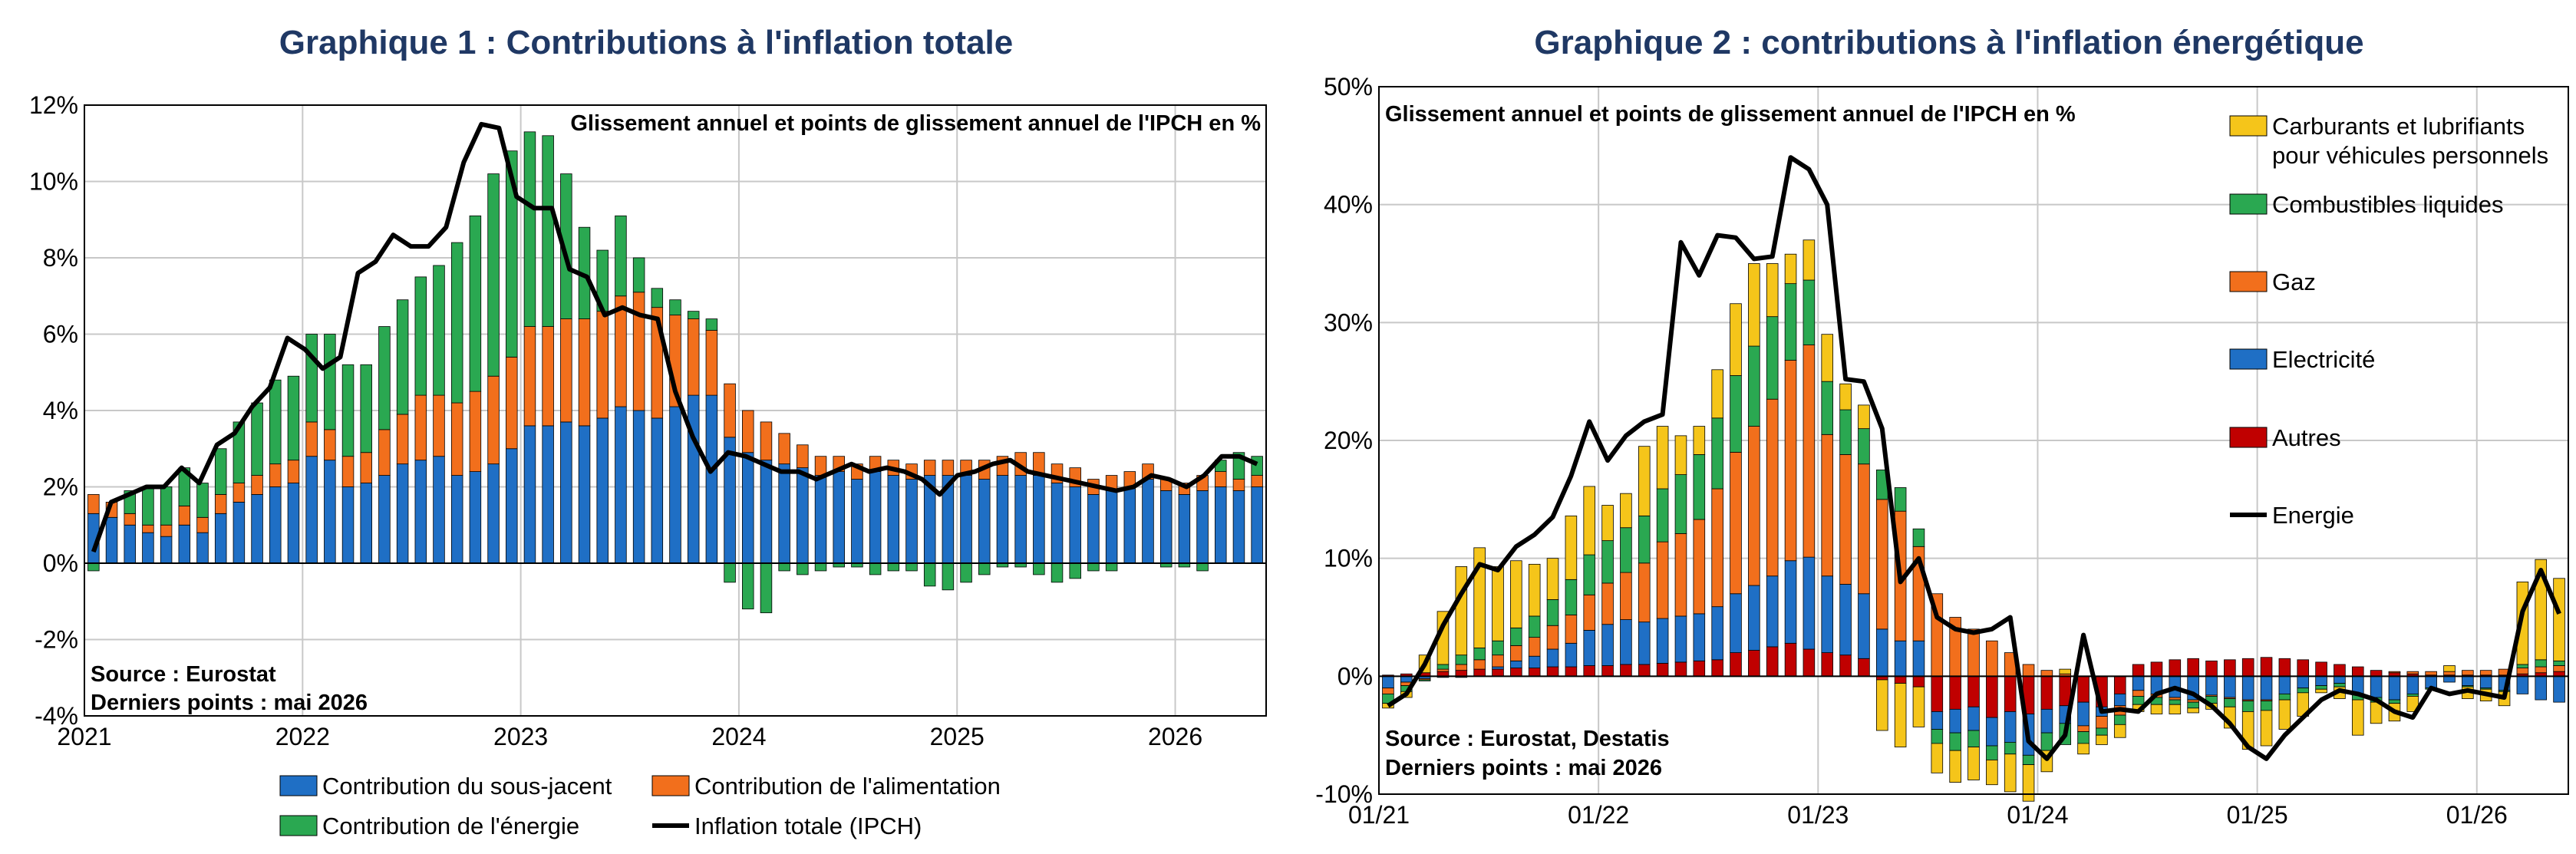 Image resolution: width=2576 pixels, height=854 pixels. I want to click on legend-label: Electricité, so click(2323, 359).